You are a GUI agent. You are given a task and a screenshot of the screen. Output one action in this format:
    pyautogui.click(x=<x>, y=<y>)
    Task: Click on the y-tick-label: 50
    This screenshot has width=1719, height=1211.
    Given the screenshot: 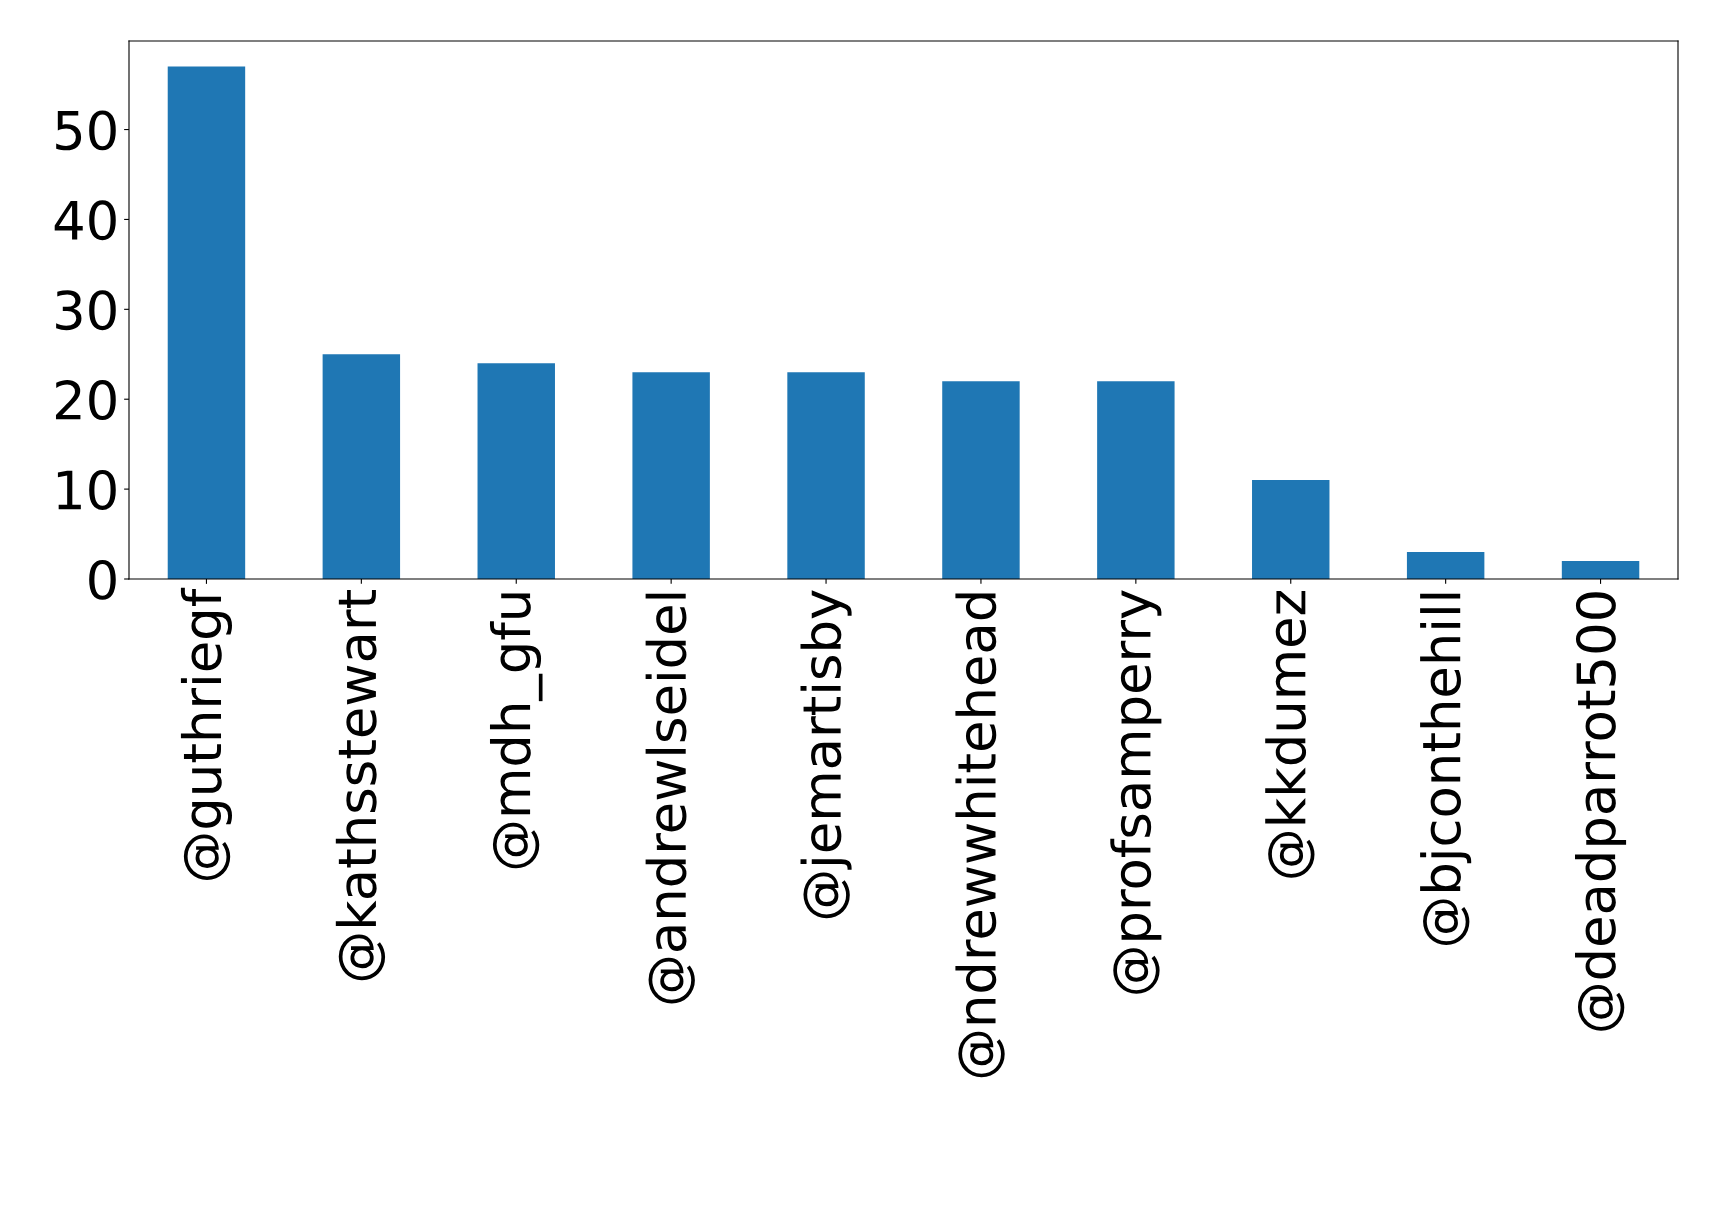 What is the action you would take?
    pyautogui.click(x=86, y=130)
    